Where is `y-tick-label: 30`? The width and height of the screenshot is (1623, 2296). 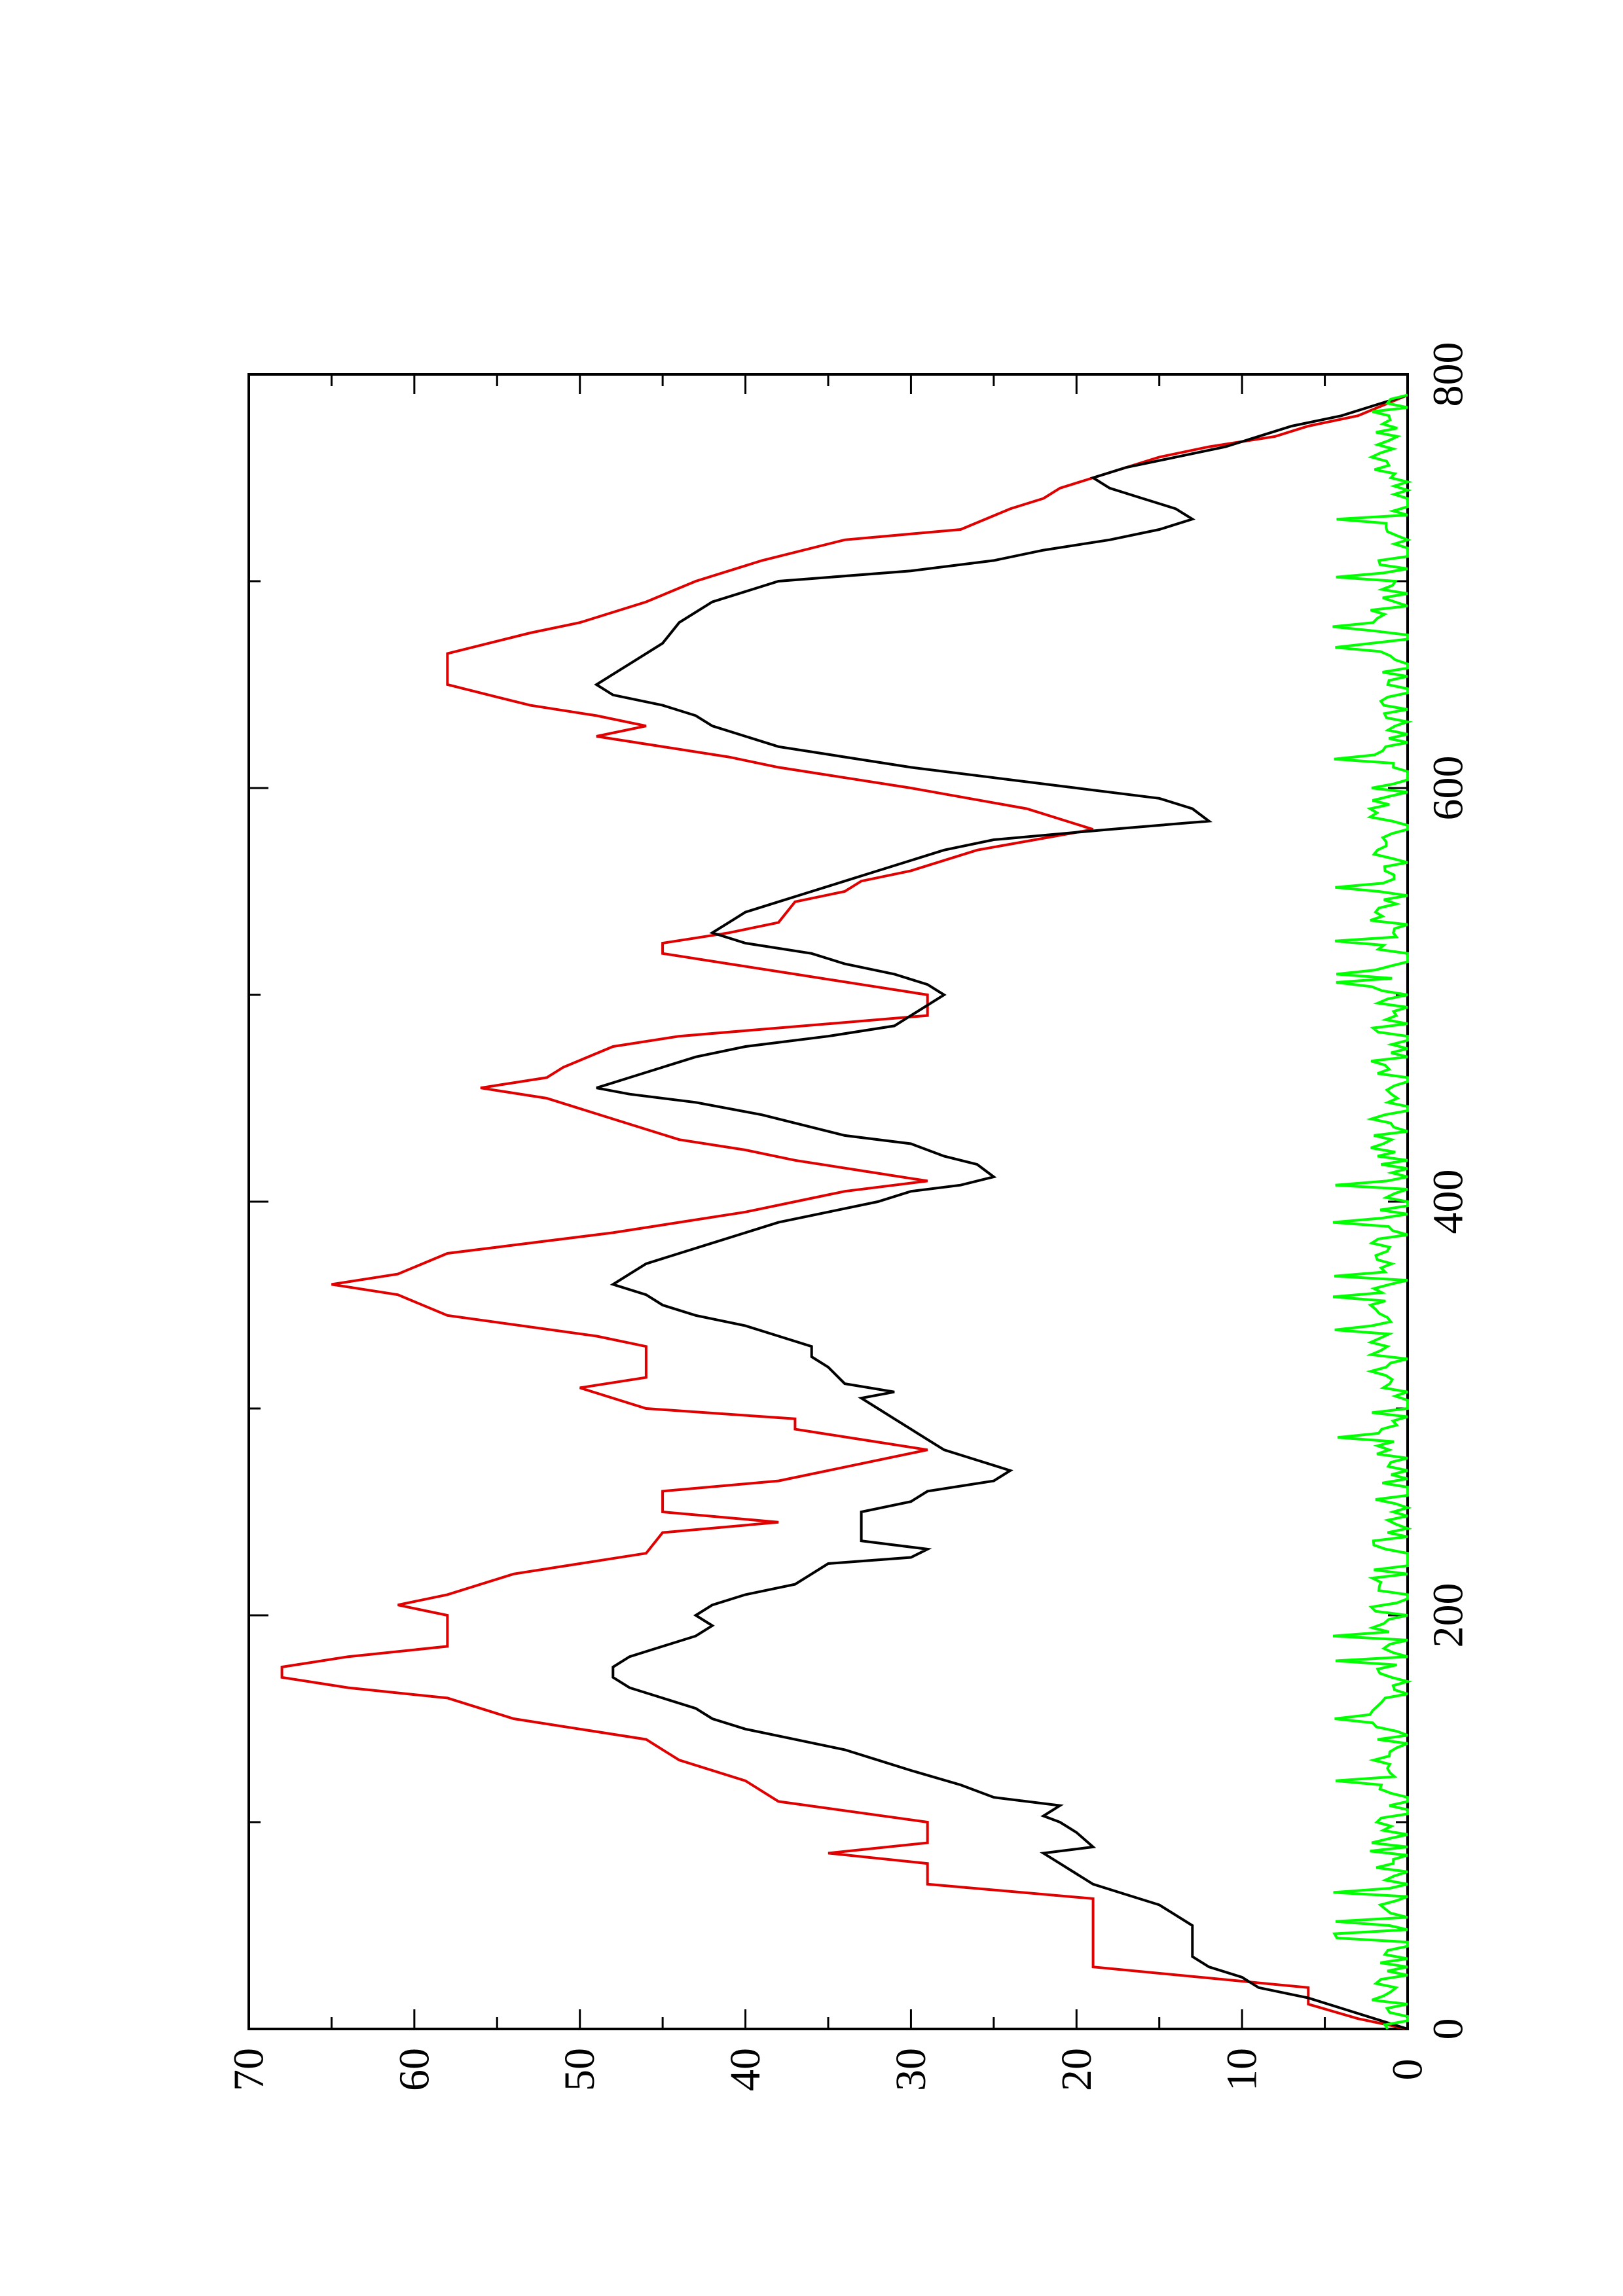
y-tick-label: 30 is located at coordinates (911, 2069).